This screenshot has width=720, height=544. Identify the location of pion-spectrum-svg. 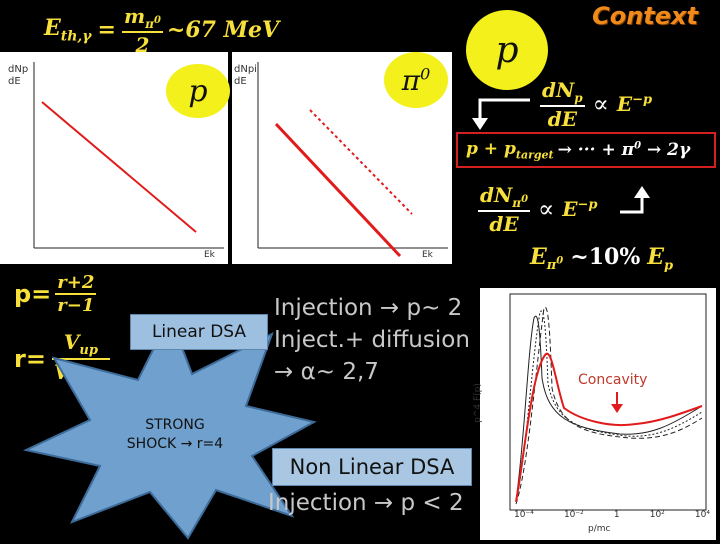
(352, 160).